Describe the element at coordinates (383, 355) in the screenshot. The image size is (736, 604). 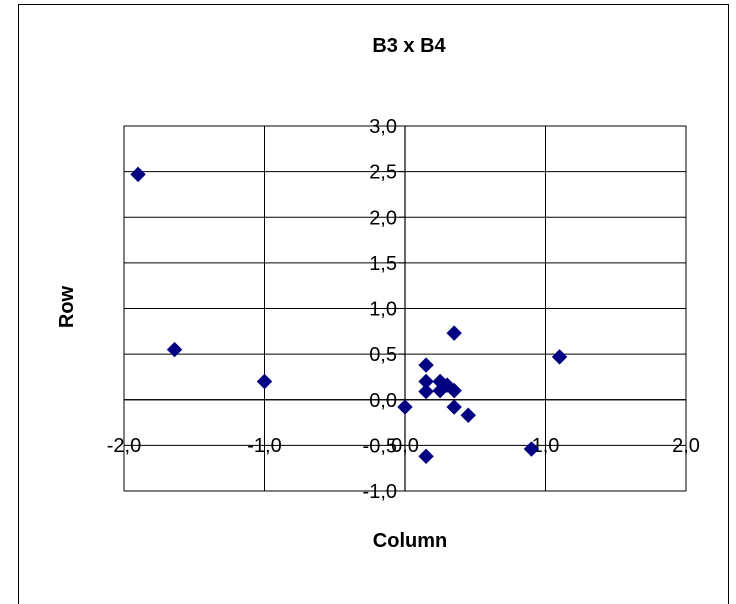
I see `y-tick-label: 0,5` at that location.